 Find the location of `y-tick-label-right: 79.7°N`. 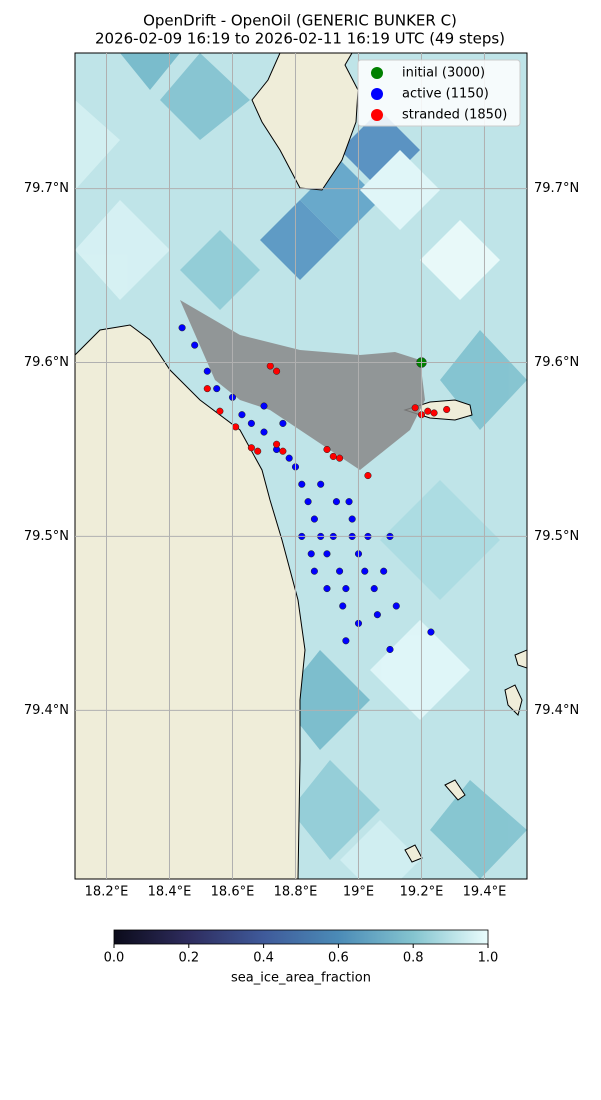

y-tick-label-right: 79.7°N is located at coordinates (556, 188).